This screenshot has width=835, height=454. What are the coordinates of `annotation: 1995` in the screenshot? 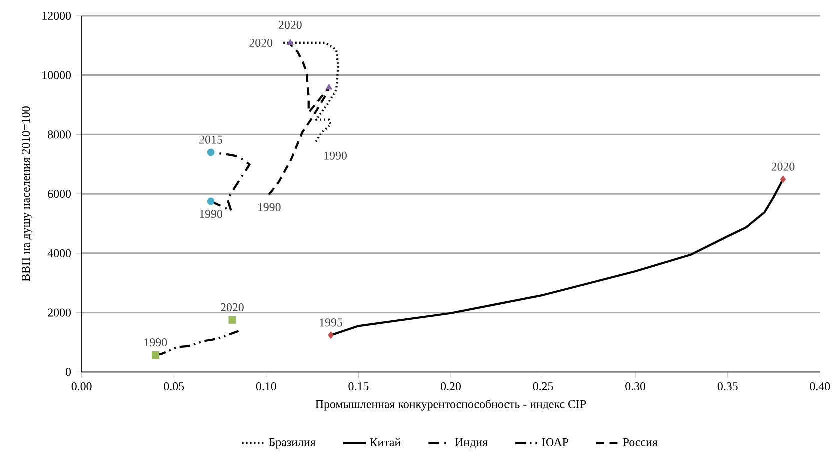 It's located at (331, 322).